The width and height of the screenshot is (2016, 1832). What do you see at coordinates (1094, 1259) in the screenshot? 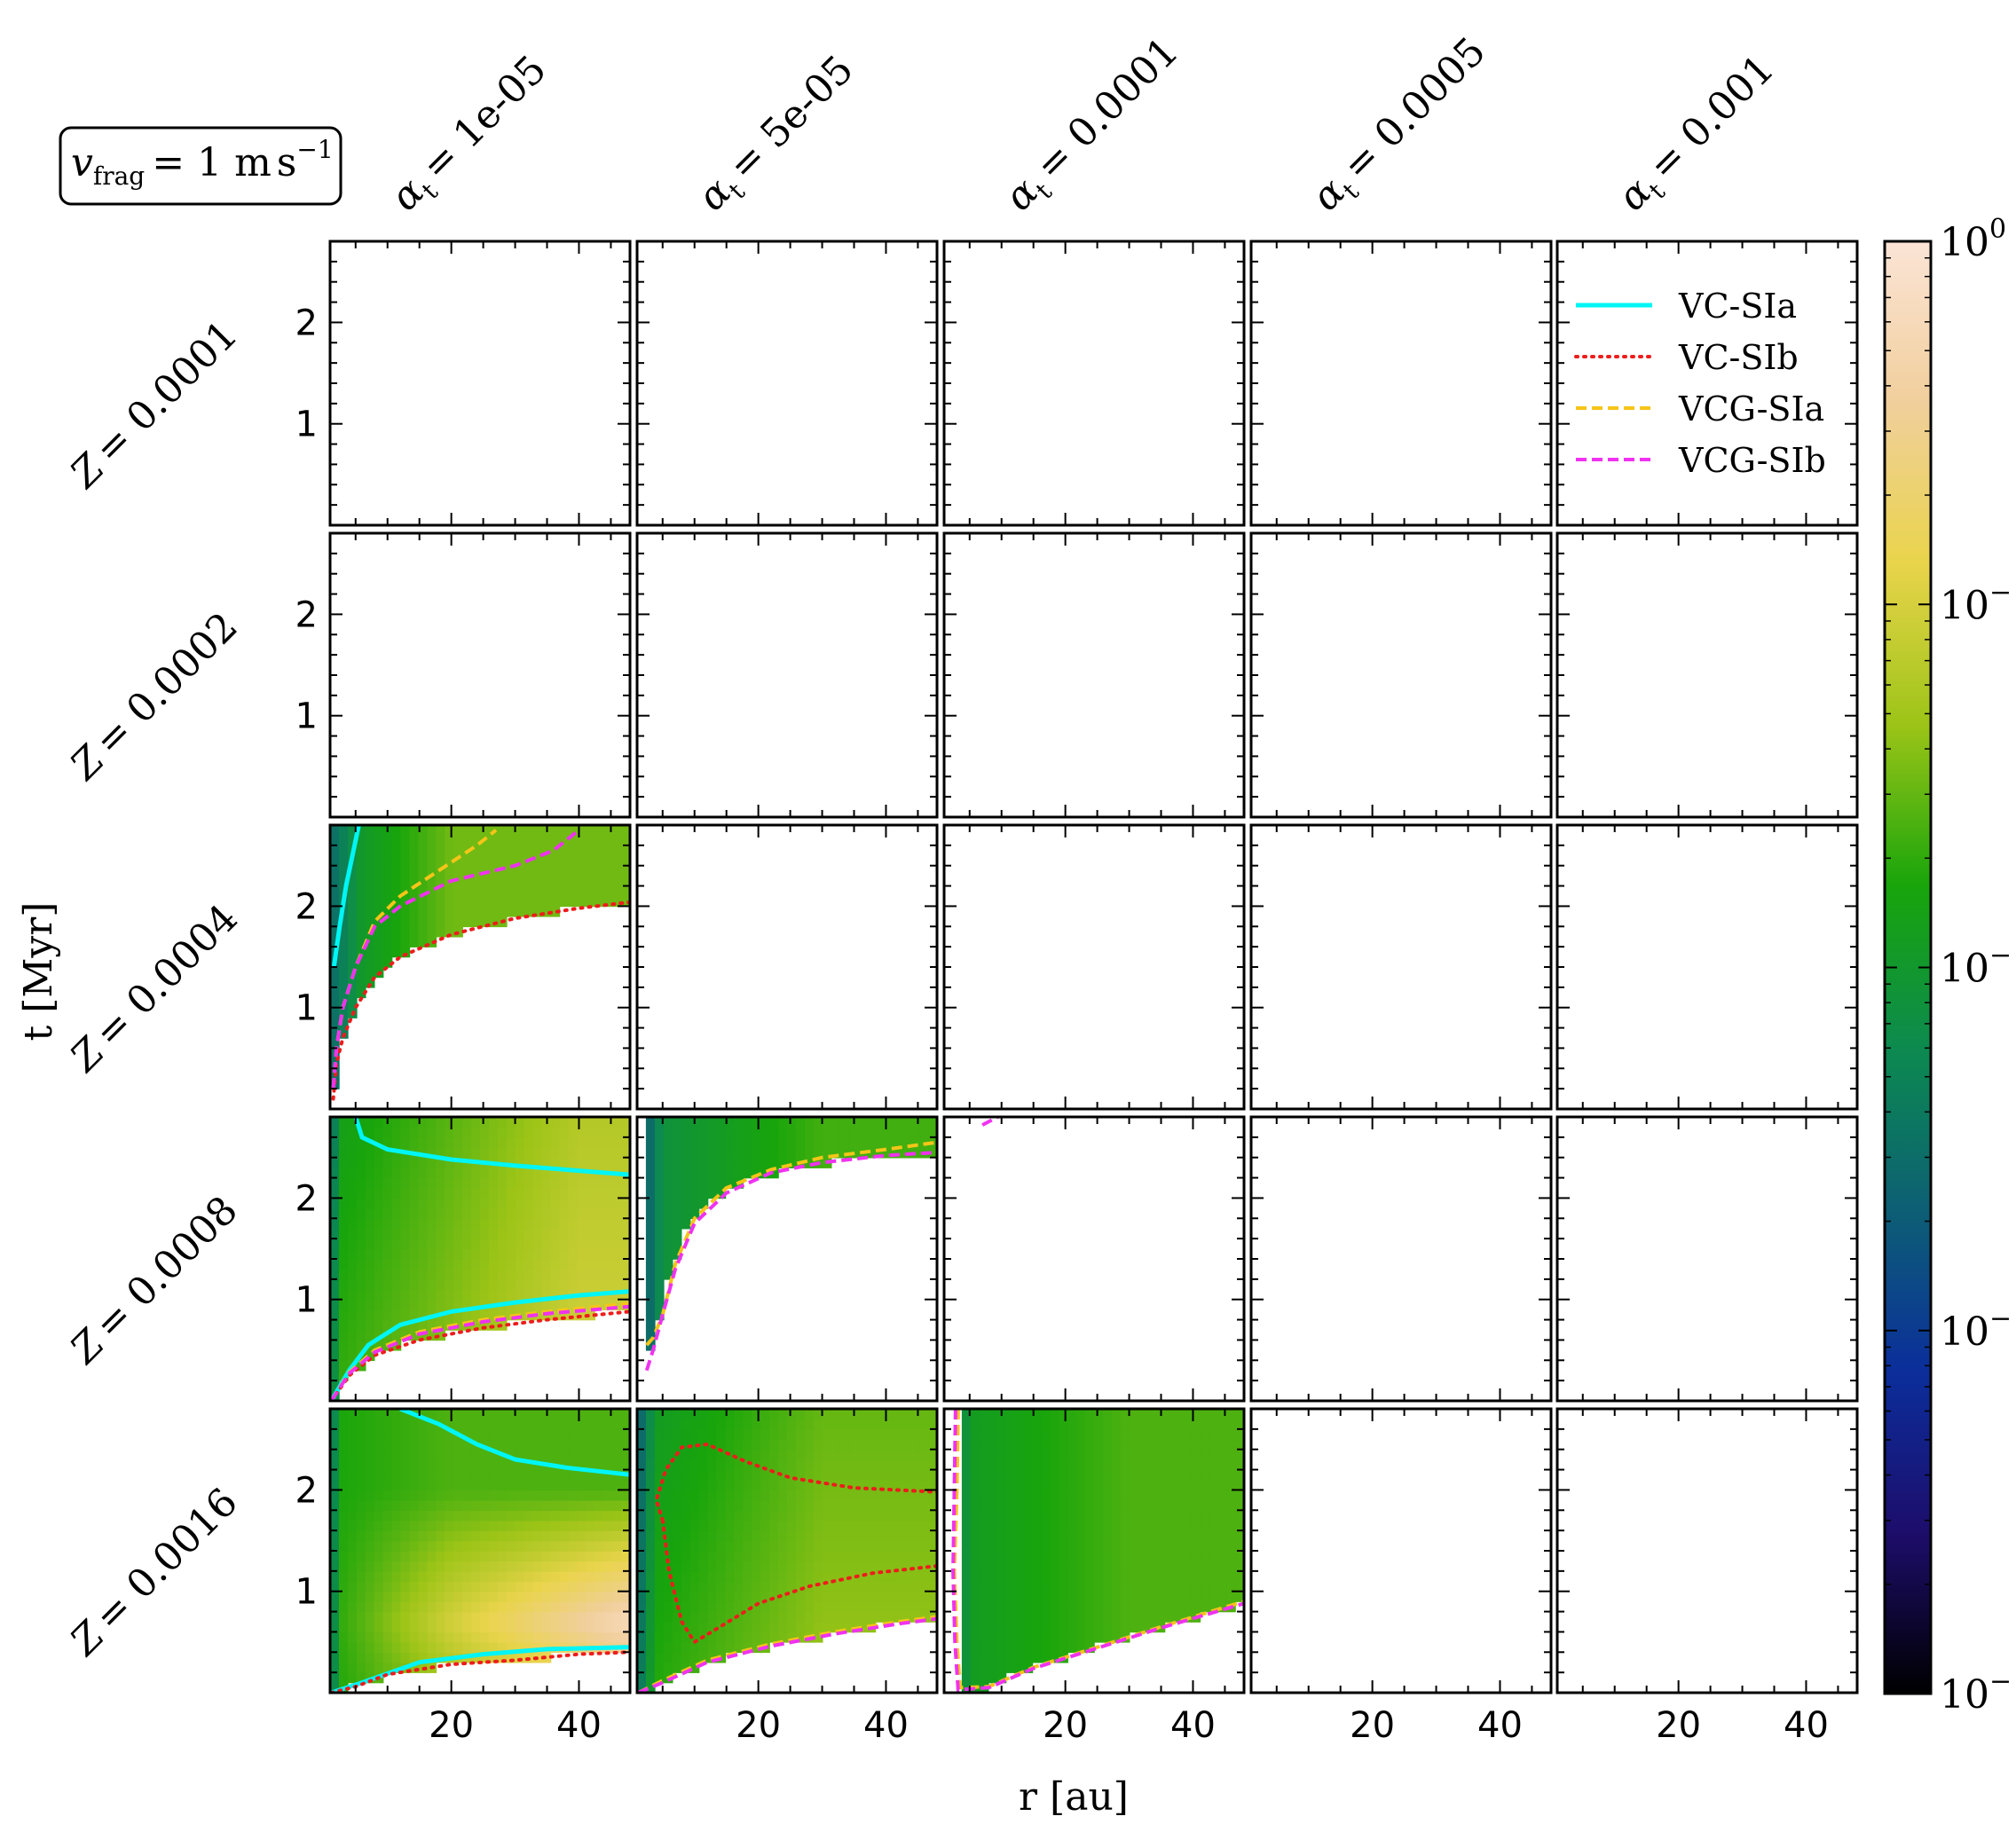
I see `panel-frame` at bounding box center [1094, 1259].